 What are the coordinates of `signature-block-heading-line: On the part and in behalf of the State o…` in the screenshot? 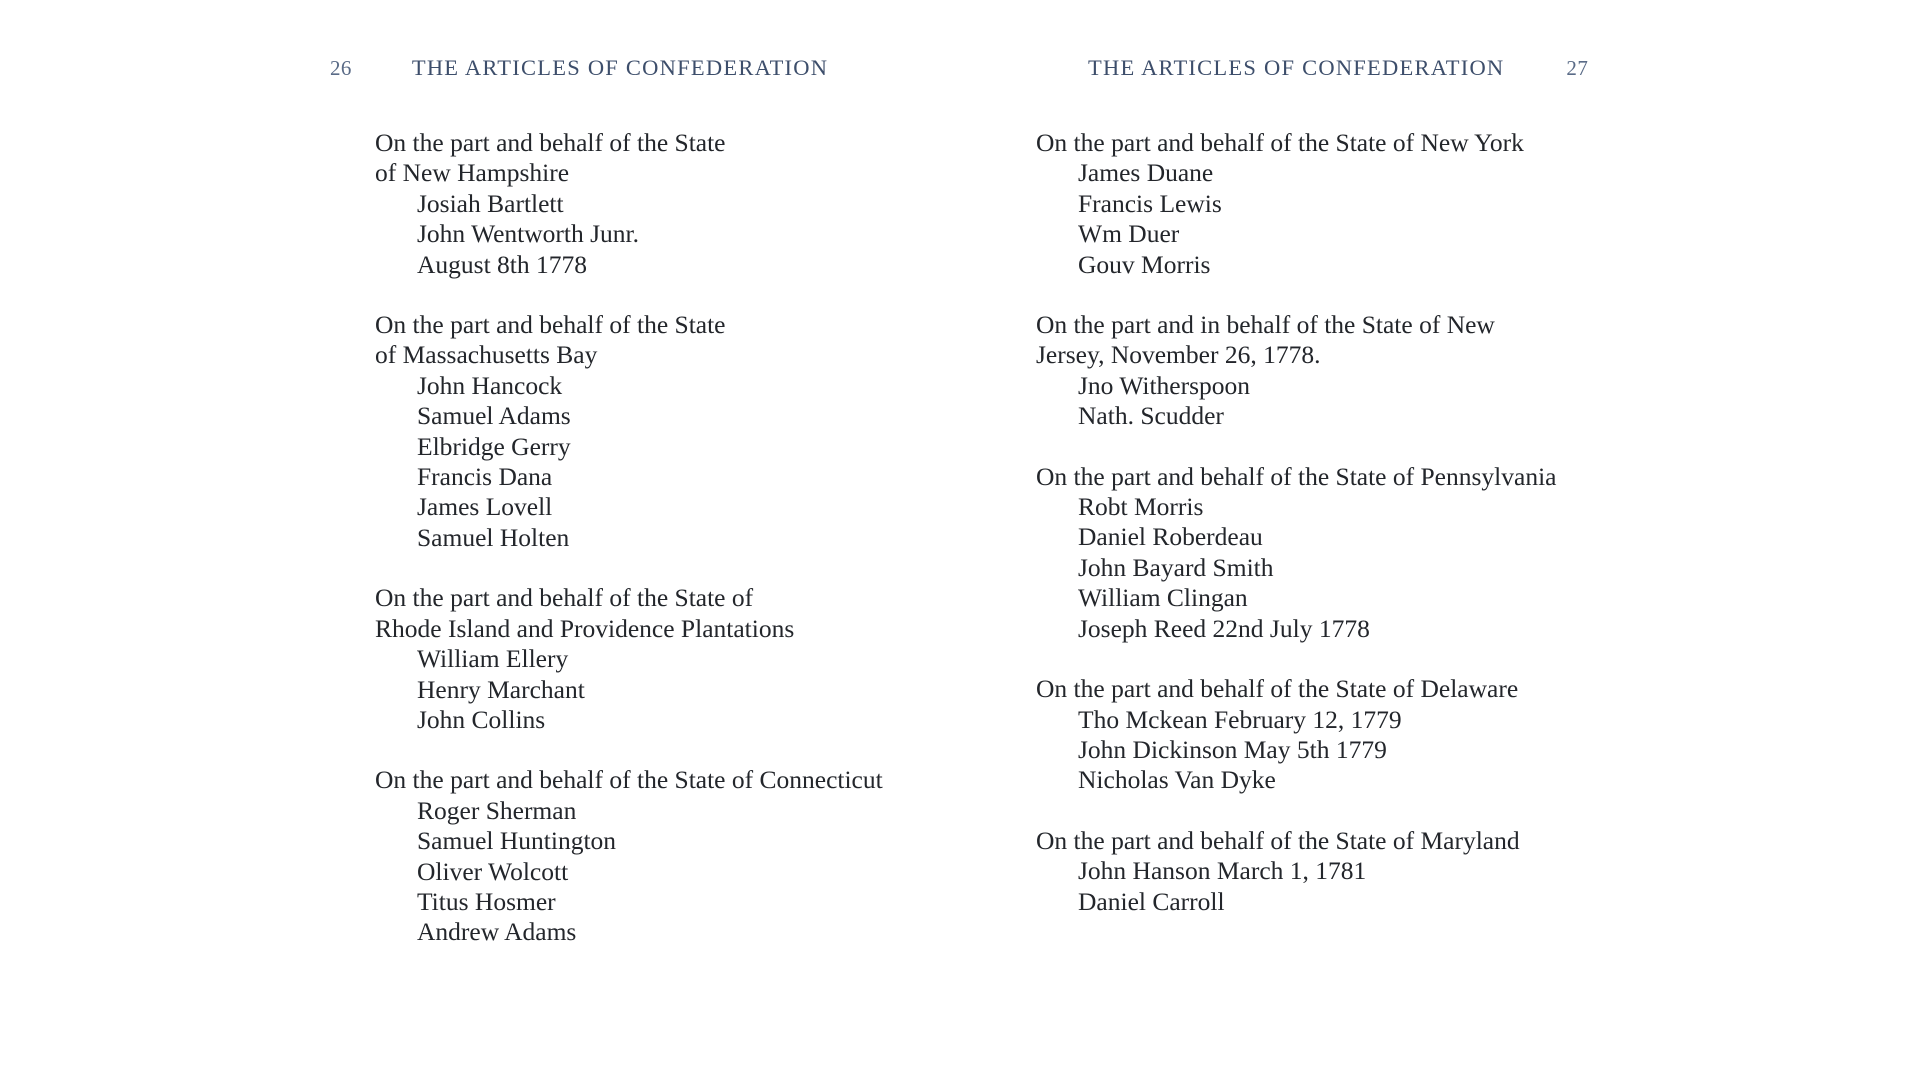 It's located at (1265, 325).